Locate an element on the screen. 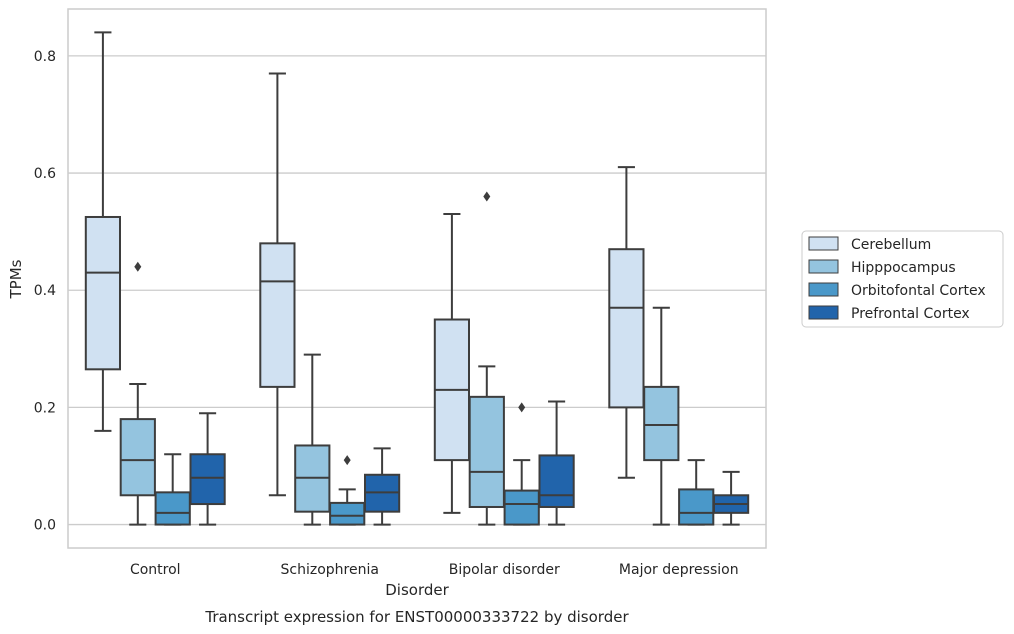 This screenshot has height=634, width=1014. legend-label: Cerebellum is located at coordinates (891, 245).